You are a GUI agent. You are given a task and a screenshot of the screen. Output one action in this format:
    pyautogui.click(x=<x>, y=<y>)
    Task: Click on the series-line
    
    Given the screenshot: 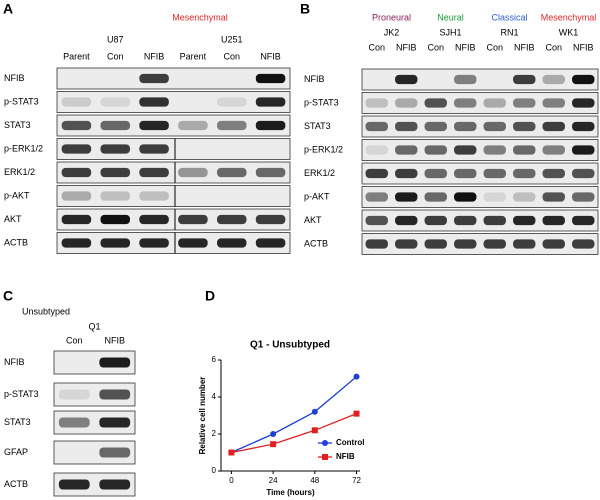 What is the action you would take?
    pyautogui.click(x=294, y=415)
    